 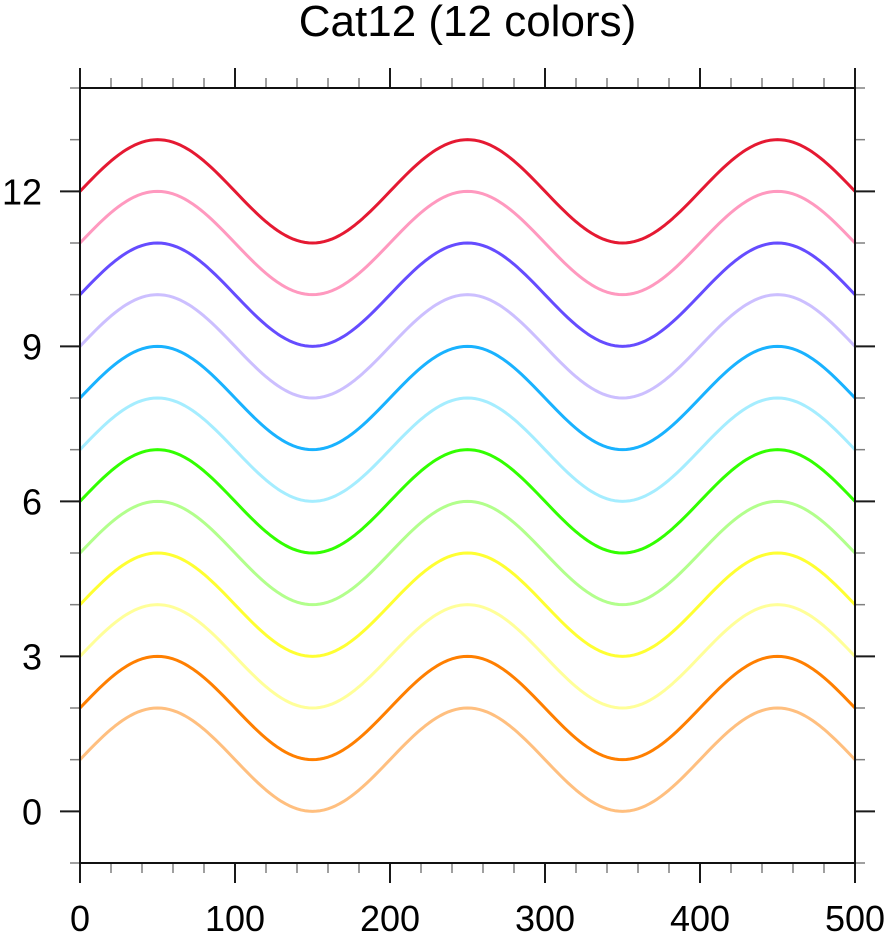 I want to click on y-tick-label: 9, so click(x=32, y=346).